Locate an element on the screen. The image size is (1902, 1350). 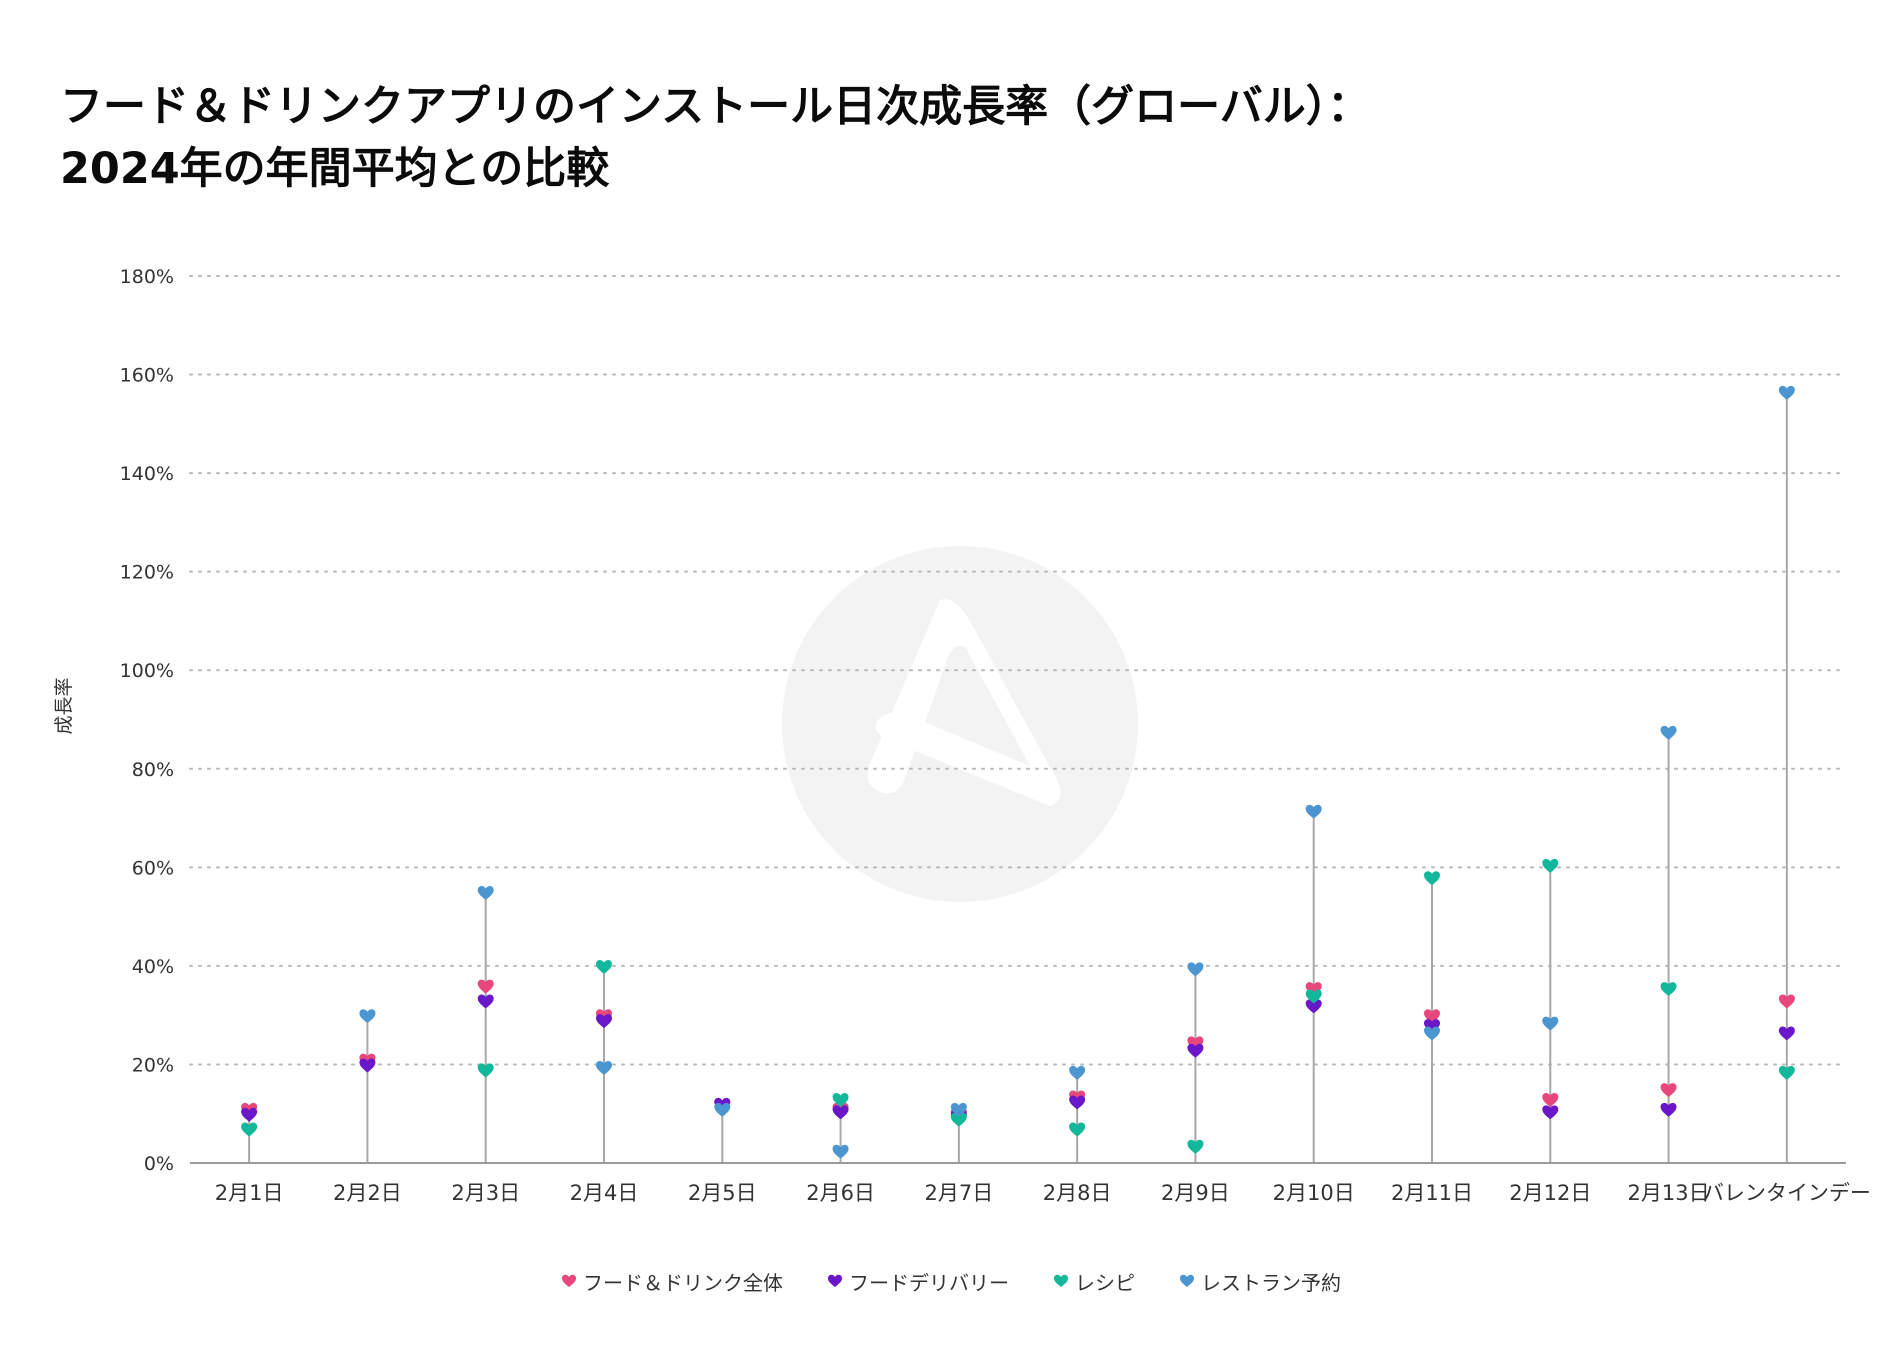
y-tick-label: 120% is located at coordinates (147, 573).